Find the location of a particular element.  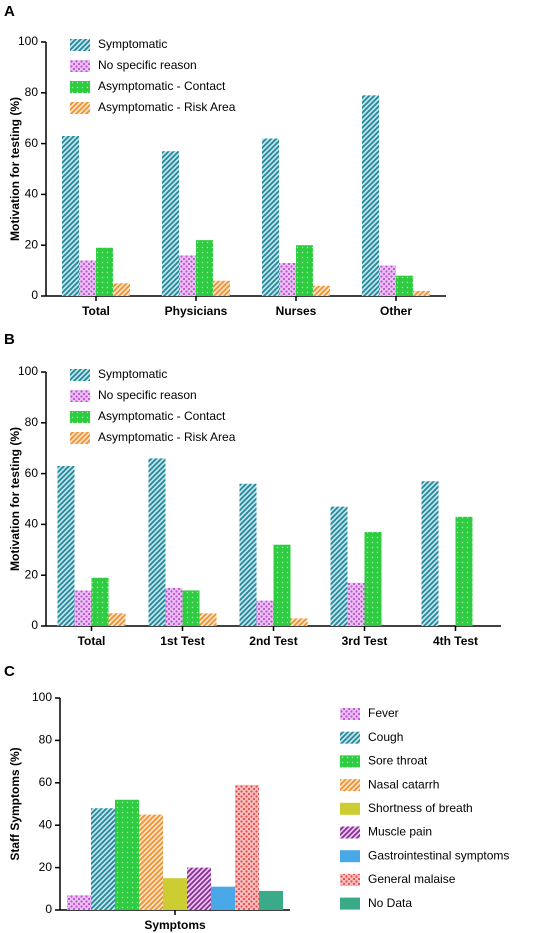

x-tick-label: 4th Test is located at coordinates (455, 641).